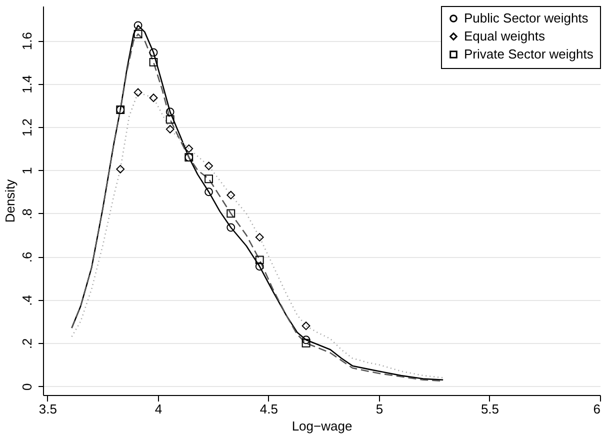 This screenshot has height=437, width=609. Describe the element at coordinates (490, 409) in the screenshot. I see `x-tick-label: 5.5` at that location.